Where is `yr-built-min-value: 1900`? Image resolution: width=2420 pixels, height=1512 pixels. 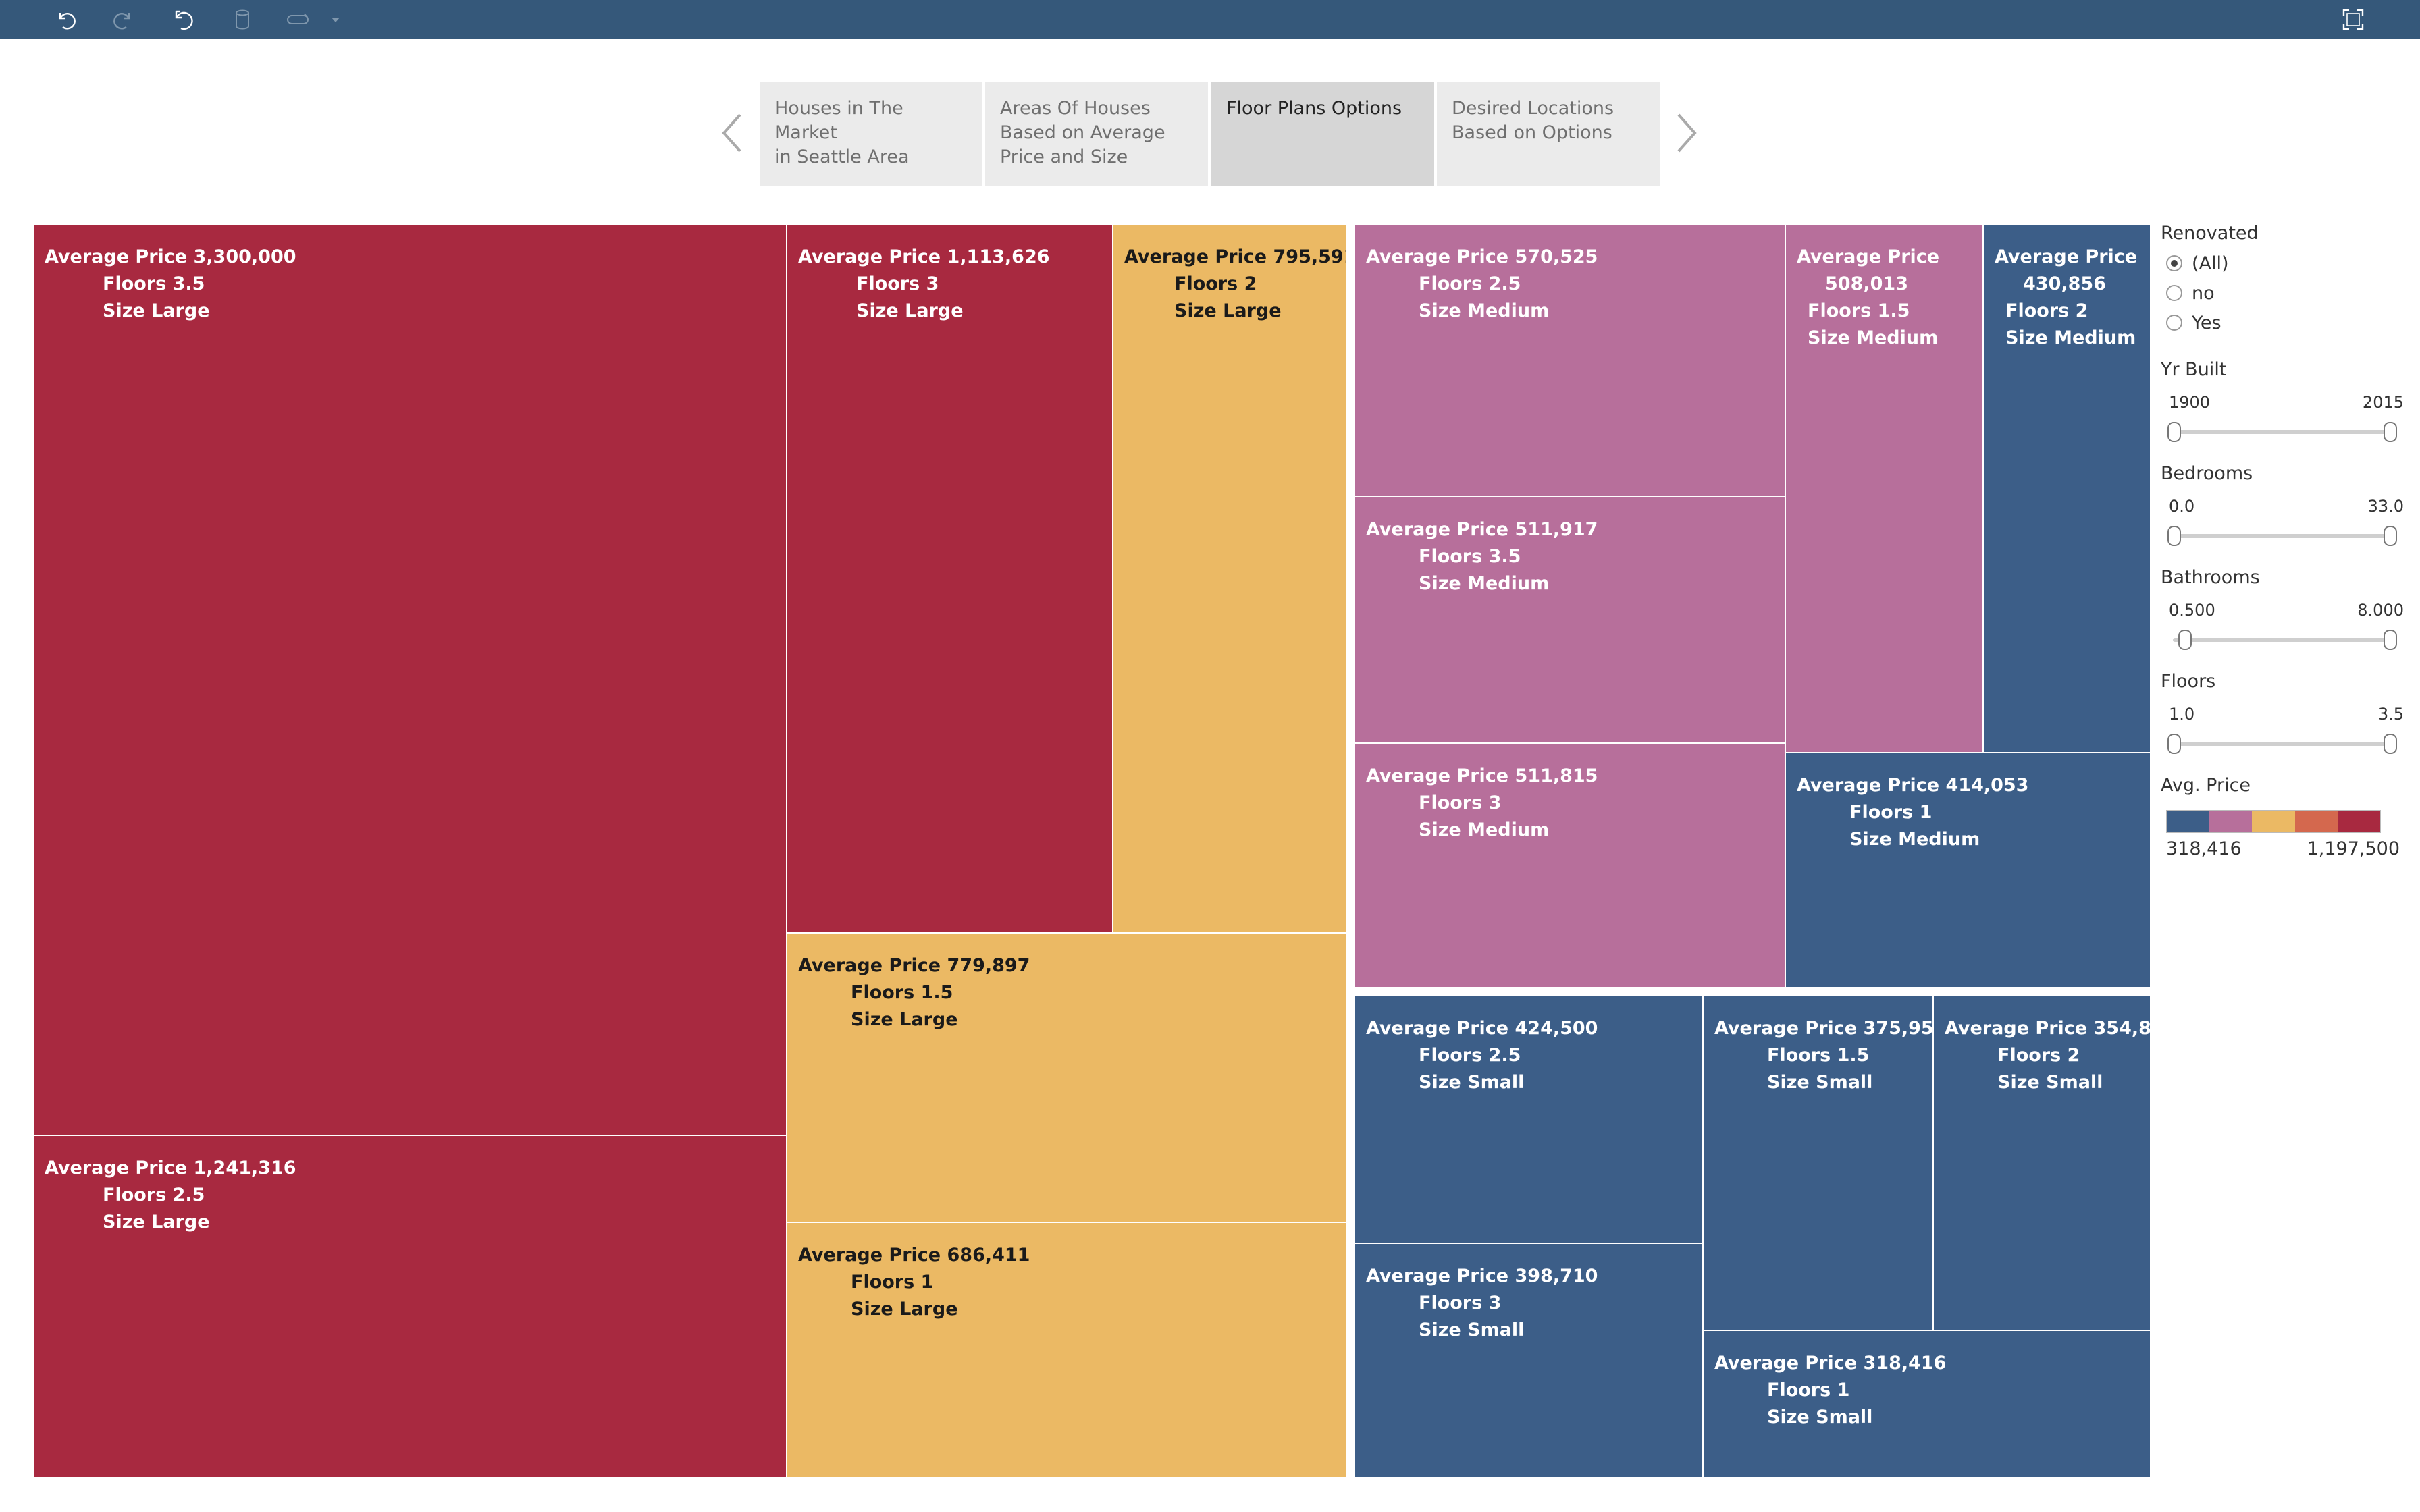
yr-built-min-value: 1900 is located at coordinates (2190, 403).